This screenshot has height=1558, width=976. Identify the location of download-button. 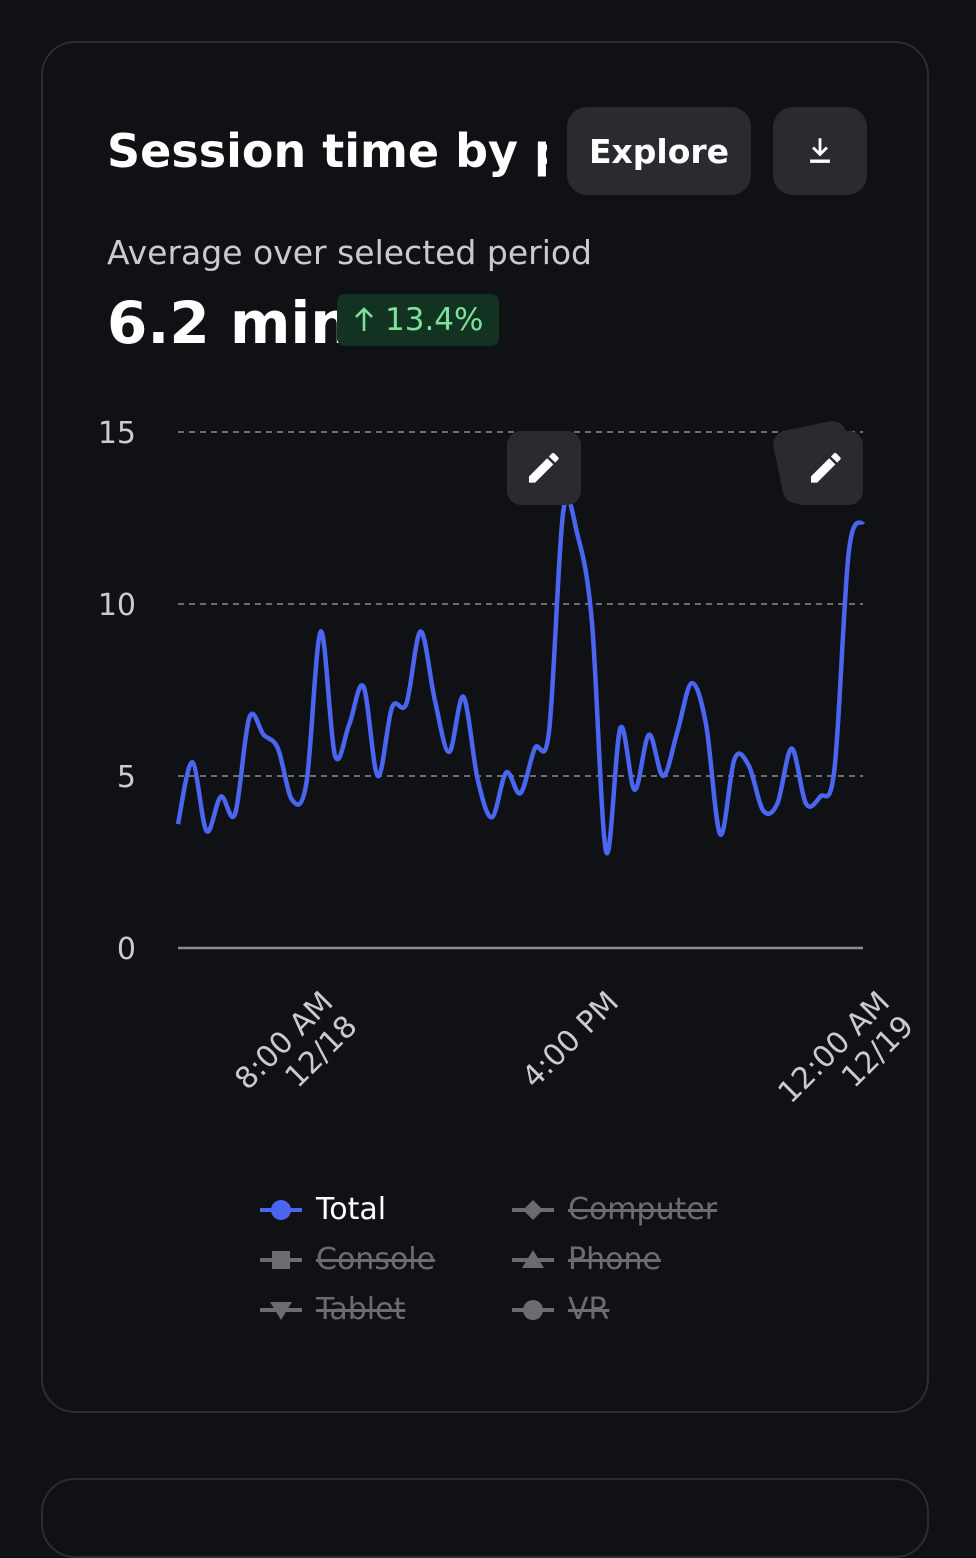
(820, 151).